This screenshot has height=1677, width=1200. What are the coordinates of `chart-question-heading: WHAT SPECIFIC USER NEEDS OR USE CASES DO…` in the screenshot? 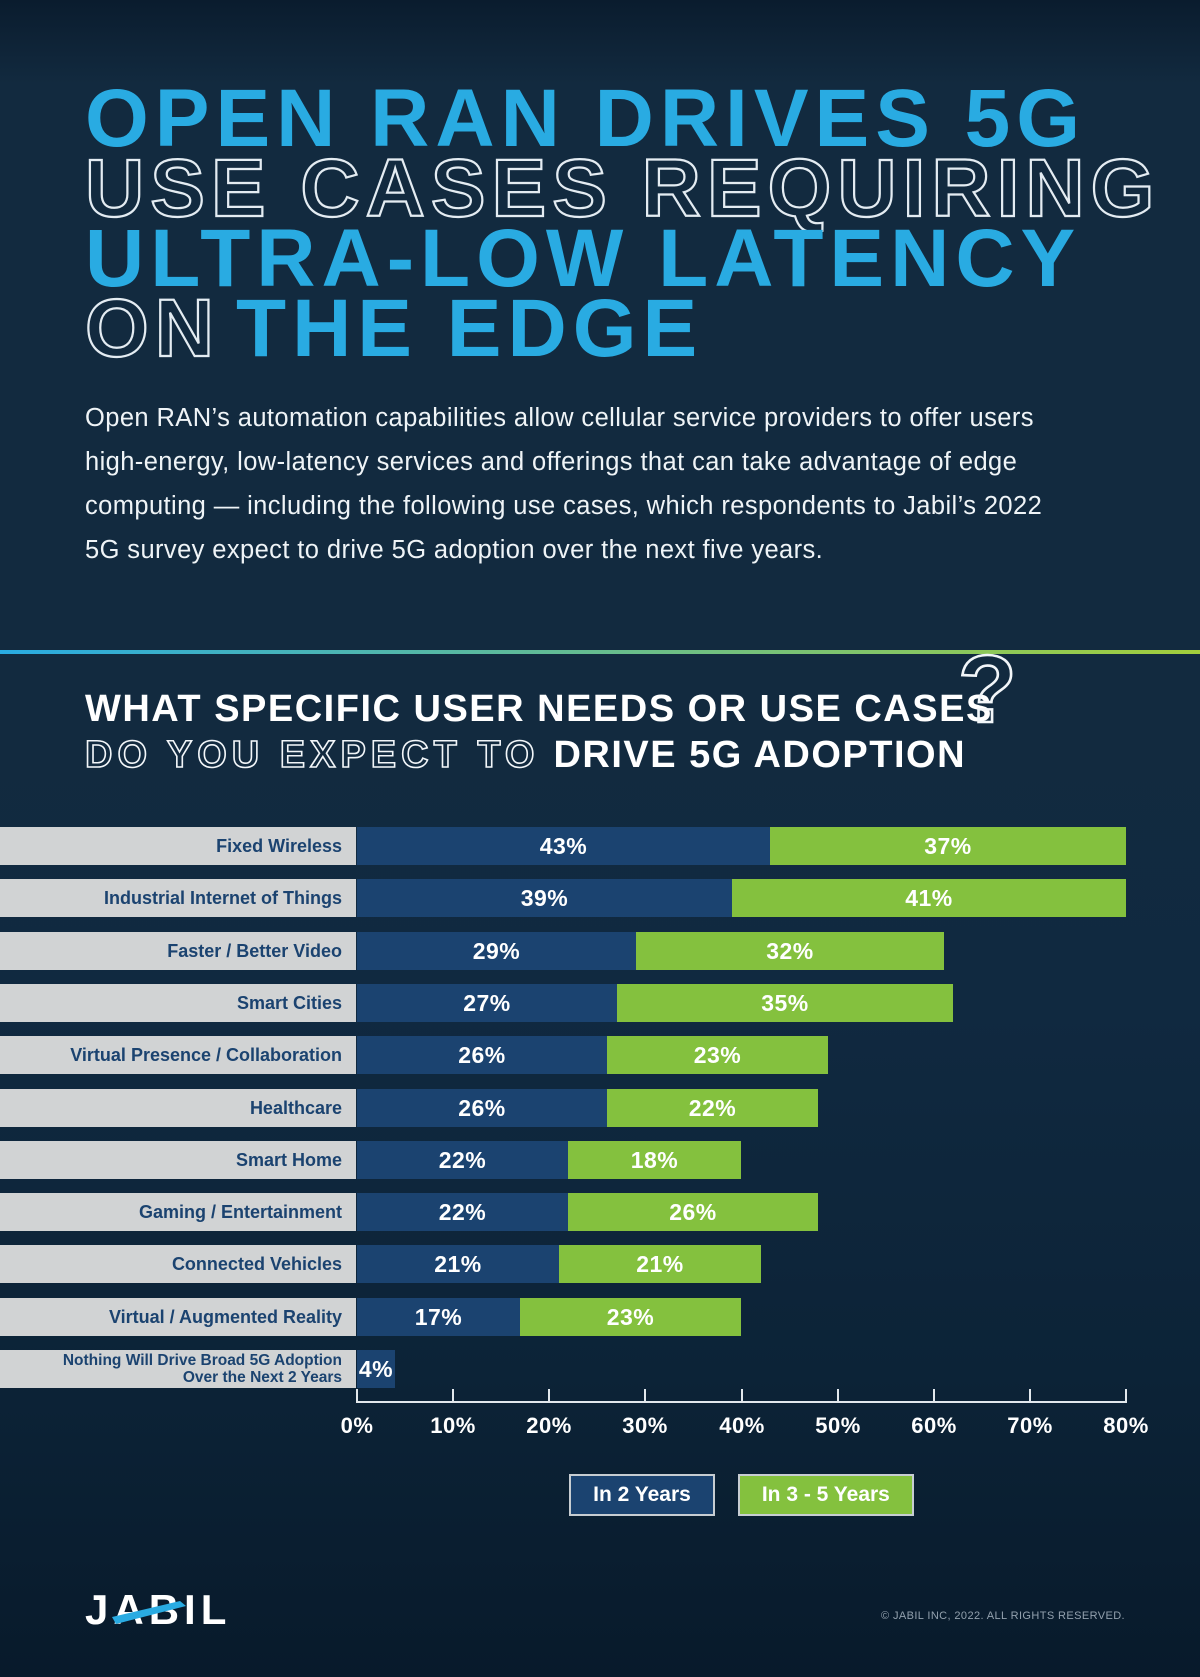 It's located at (538, 732).